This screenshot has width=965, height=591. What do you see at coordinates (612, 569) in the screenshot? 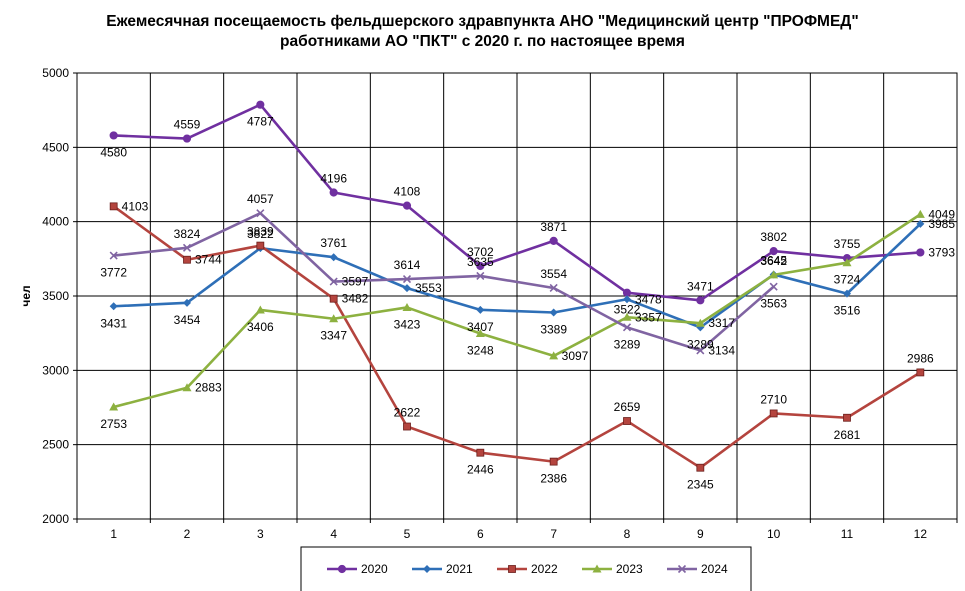
I see `legend-item-2023: 2023` at bounding box center [612, 569].